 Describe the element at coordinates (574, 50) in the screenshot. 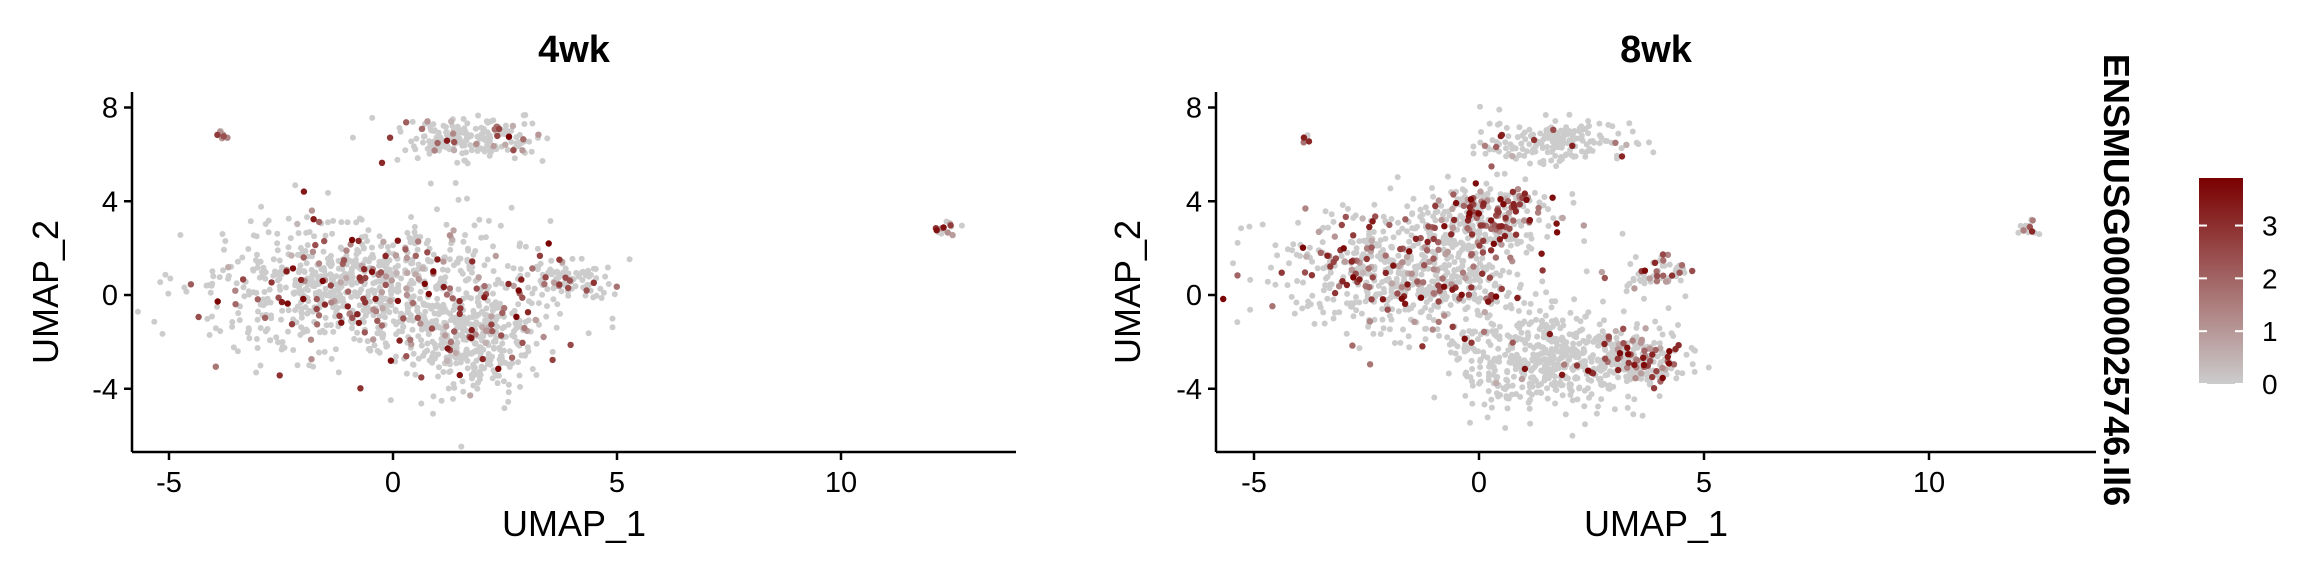

I see `panel-title: 4wk` at that location.